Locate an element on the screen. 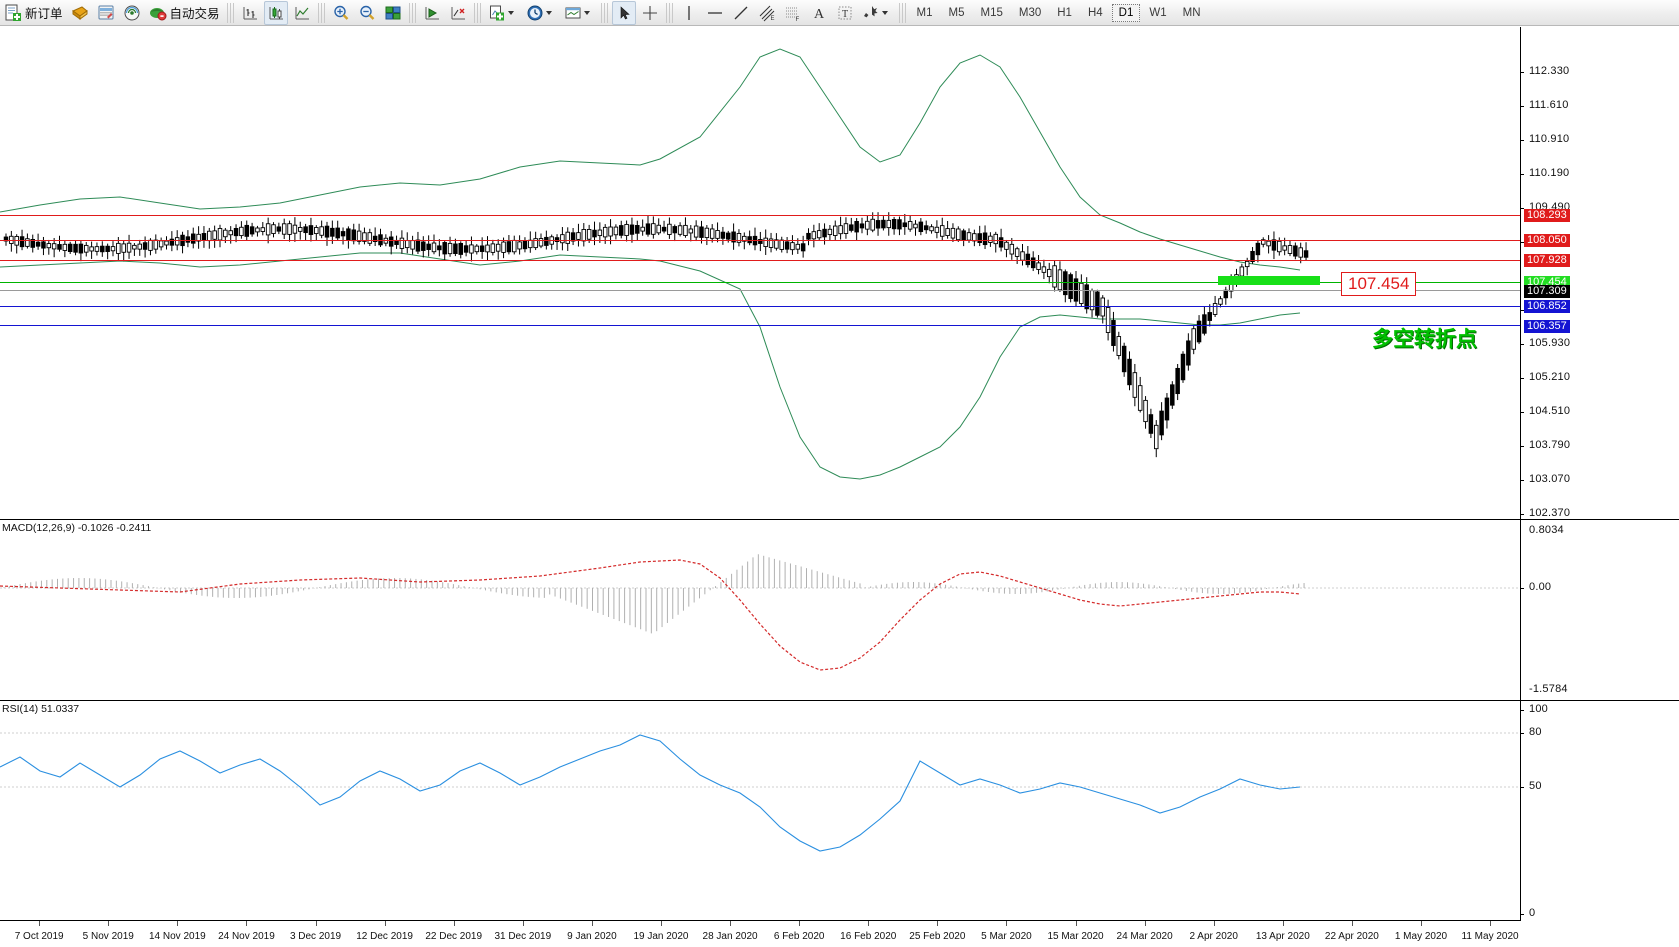  new-order-button: 新订单 is located at coordinates (33, 13).